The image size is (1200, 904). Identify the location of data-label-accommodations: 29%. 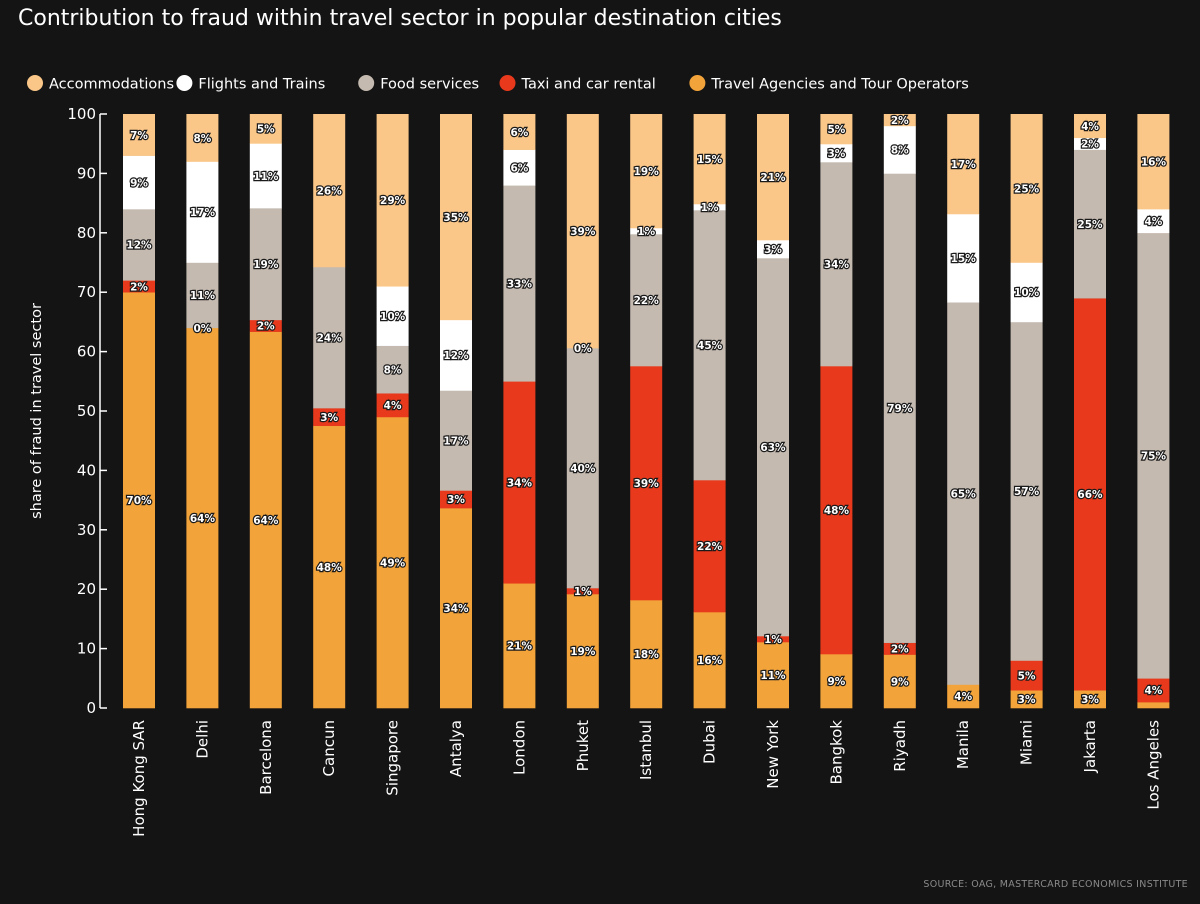
(393, 201).